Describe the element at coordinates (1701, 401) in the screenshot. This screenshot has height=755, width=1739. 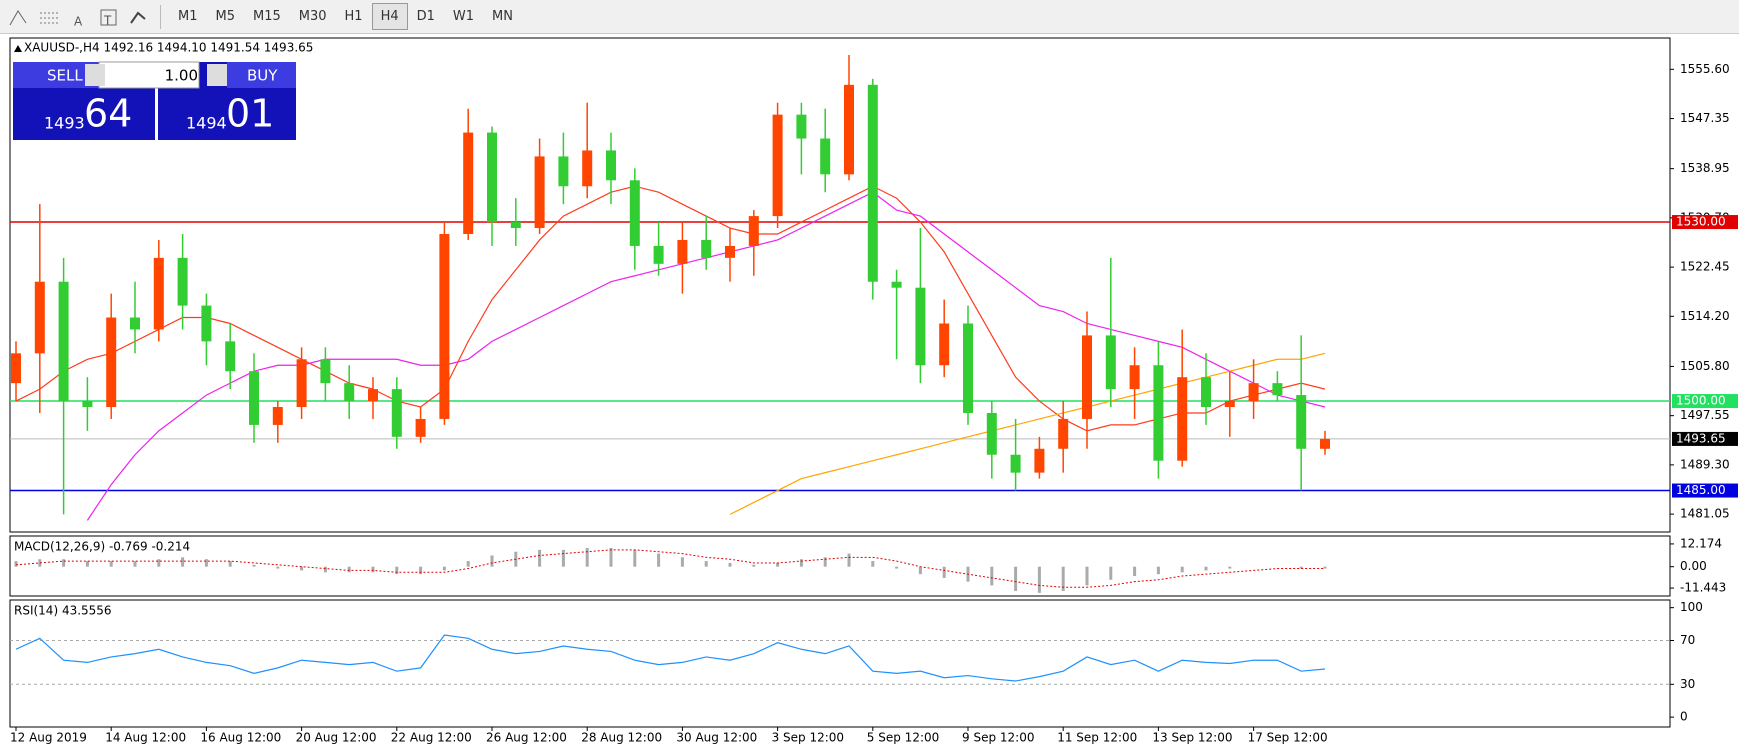
I see `level-label: 1500.00` at that location.